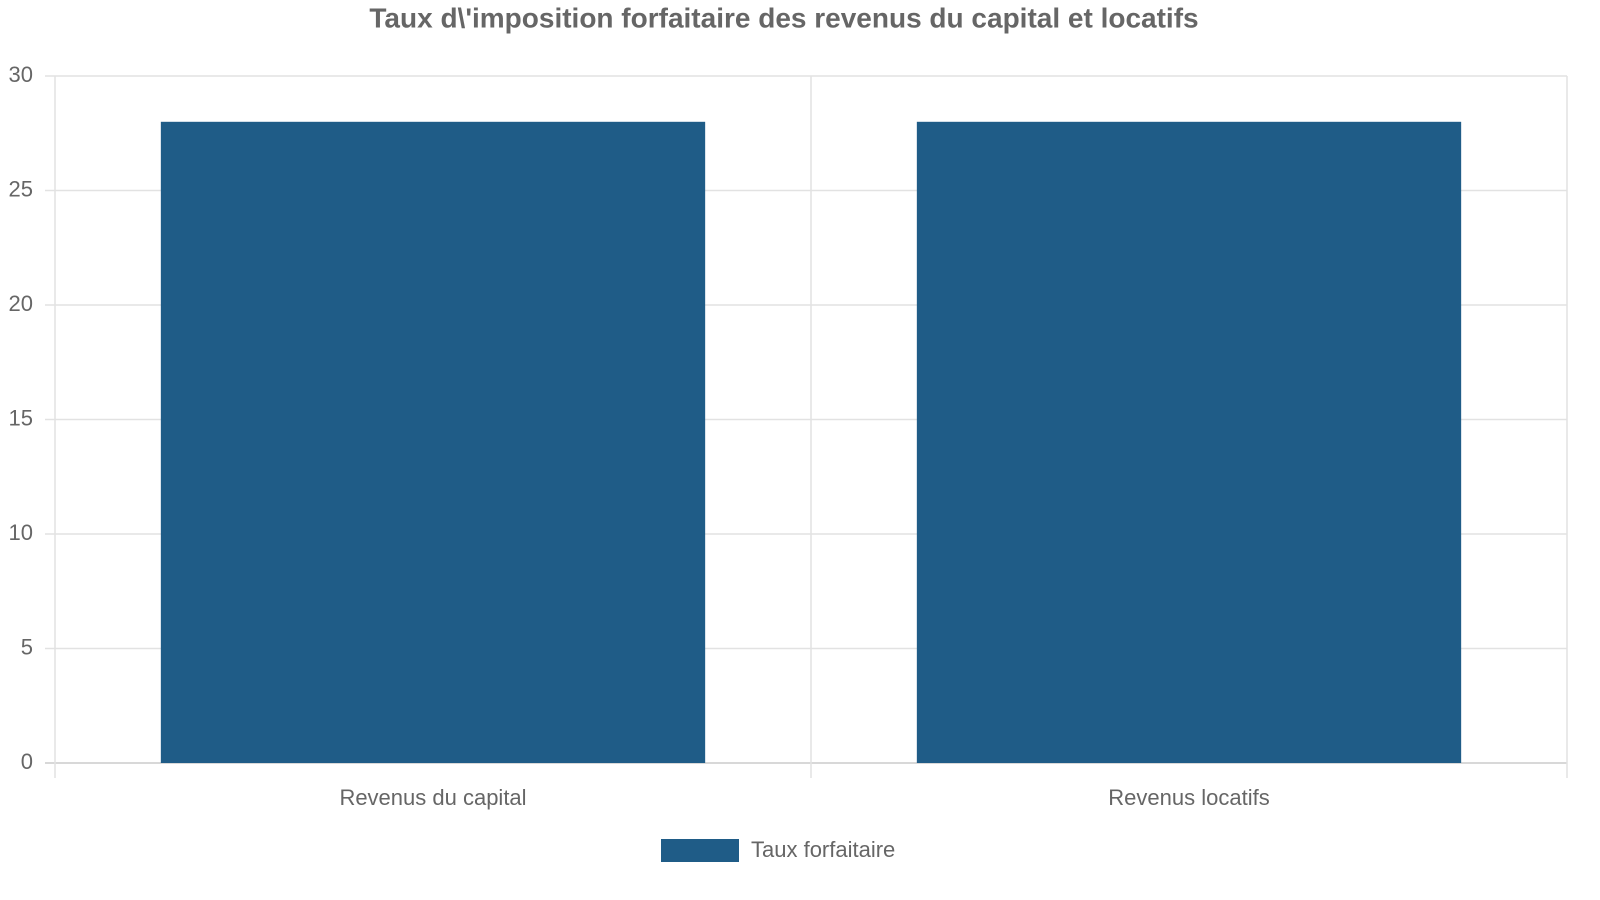 The height and width of the screenshot is (900, 1600). I want to click on x-tick-label: Revenus locatifs, so click(1188, 797).